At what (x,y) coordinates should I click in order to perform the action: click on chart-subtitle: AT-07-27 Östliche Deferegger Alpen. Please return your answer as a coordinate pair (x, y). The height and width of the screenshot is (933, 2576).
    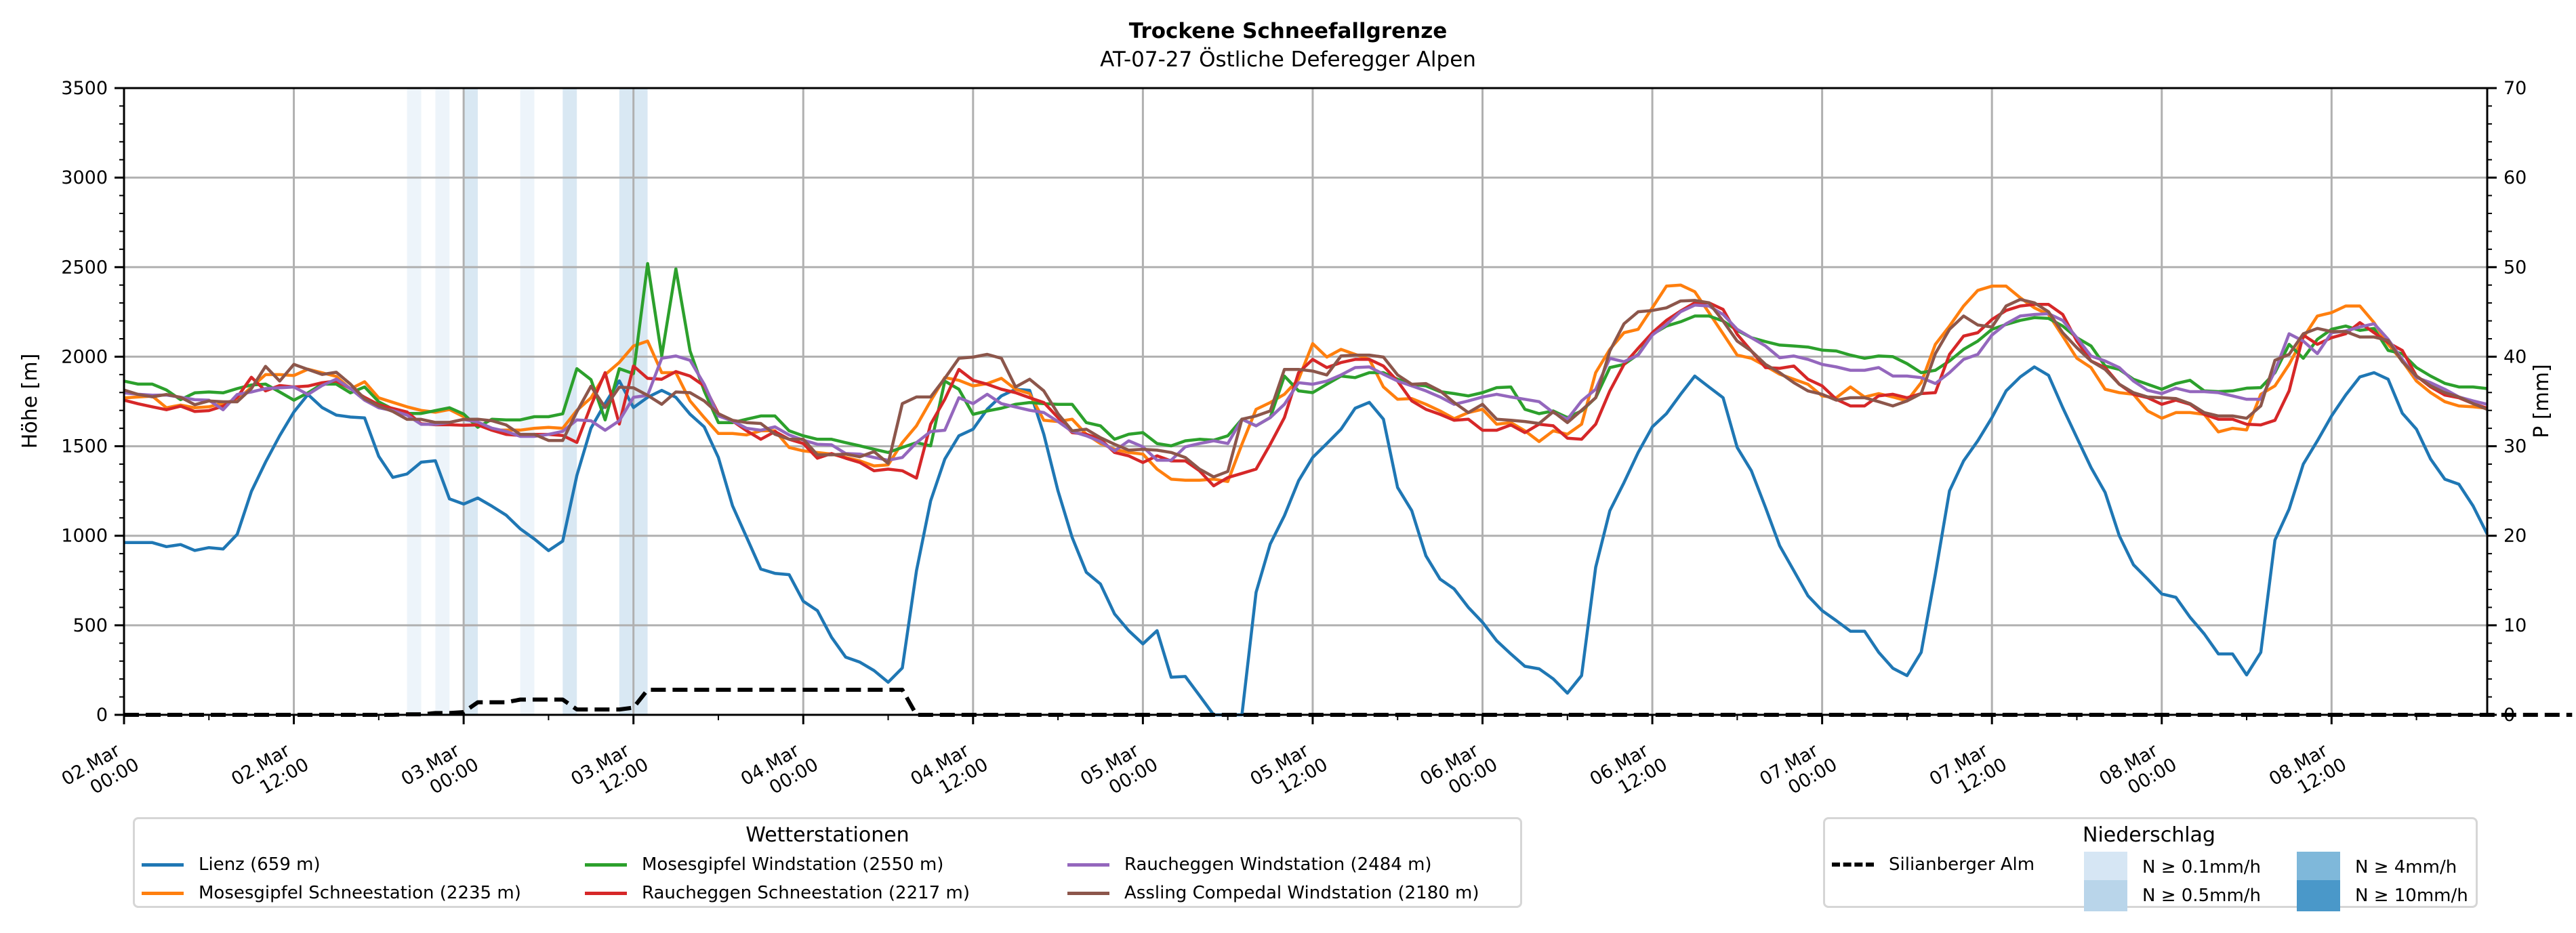
    Looking at the image, I should click on (1288, 59).